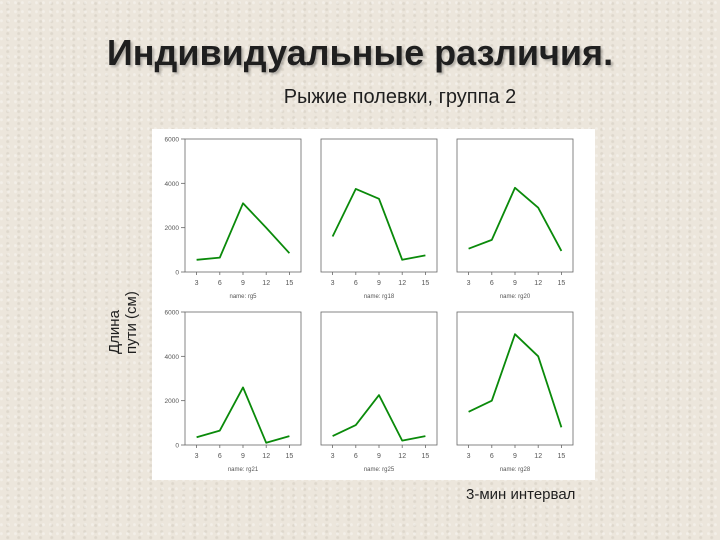  What do you see at coordinates (243, 470) in the screenshot?
I see `panel-name-label: name: rg21` at bounding box center [243, 470].